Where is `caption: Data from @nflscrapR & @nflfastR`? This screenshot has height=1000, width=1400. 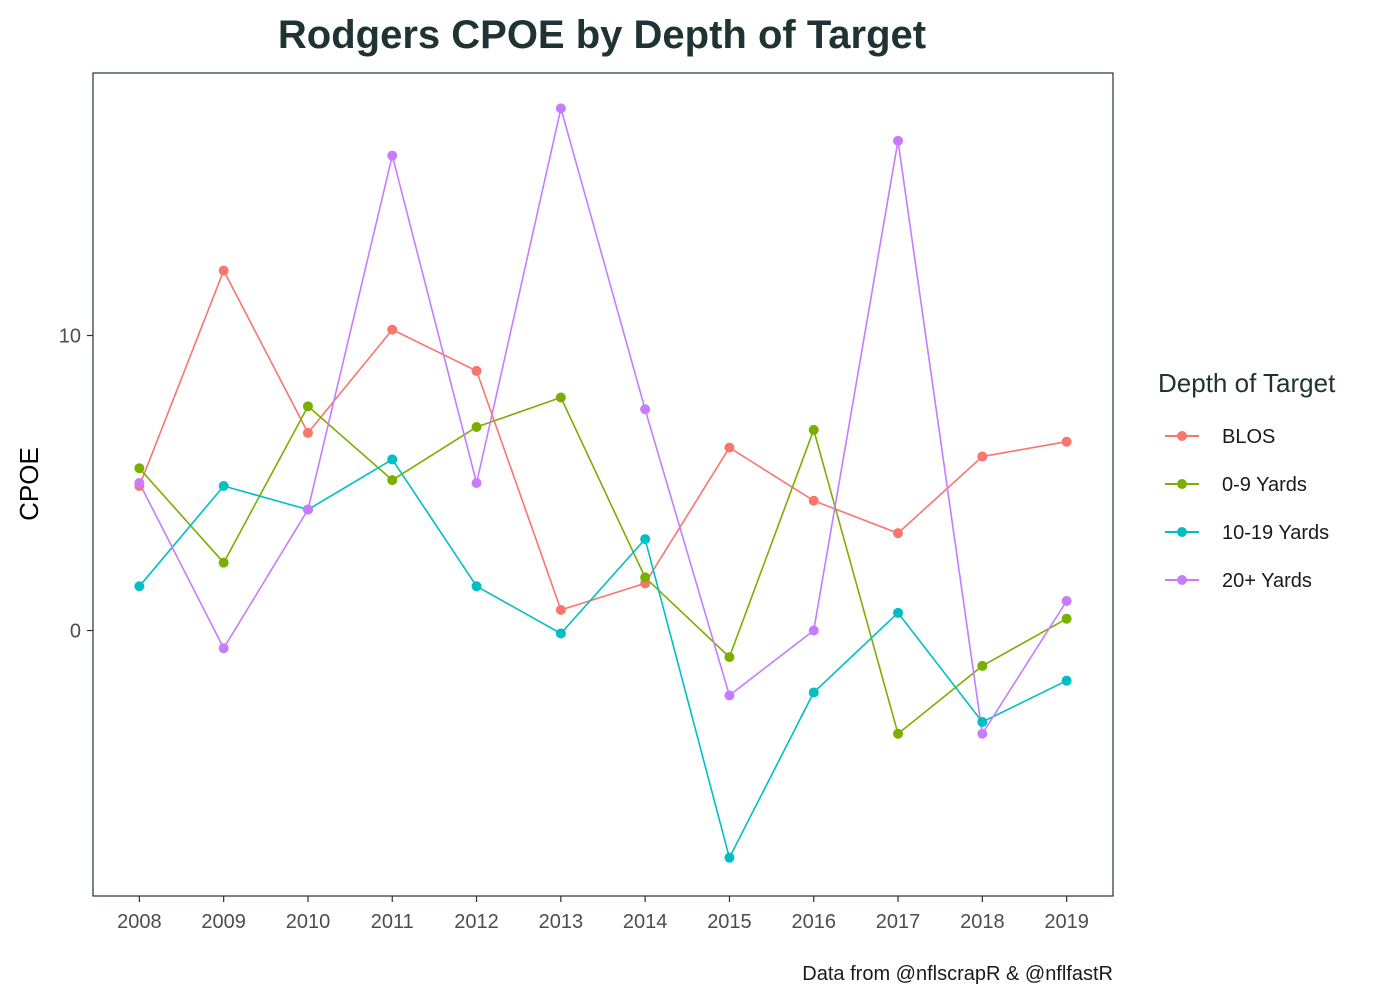
caption: Data from @nflscrapR & @nflfastR is located at coordinates (957, 974).